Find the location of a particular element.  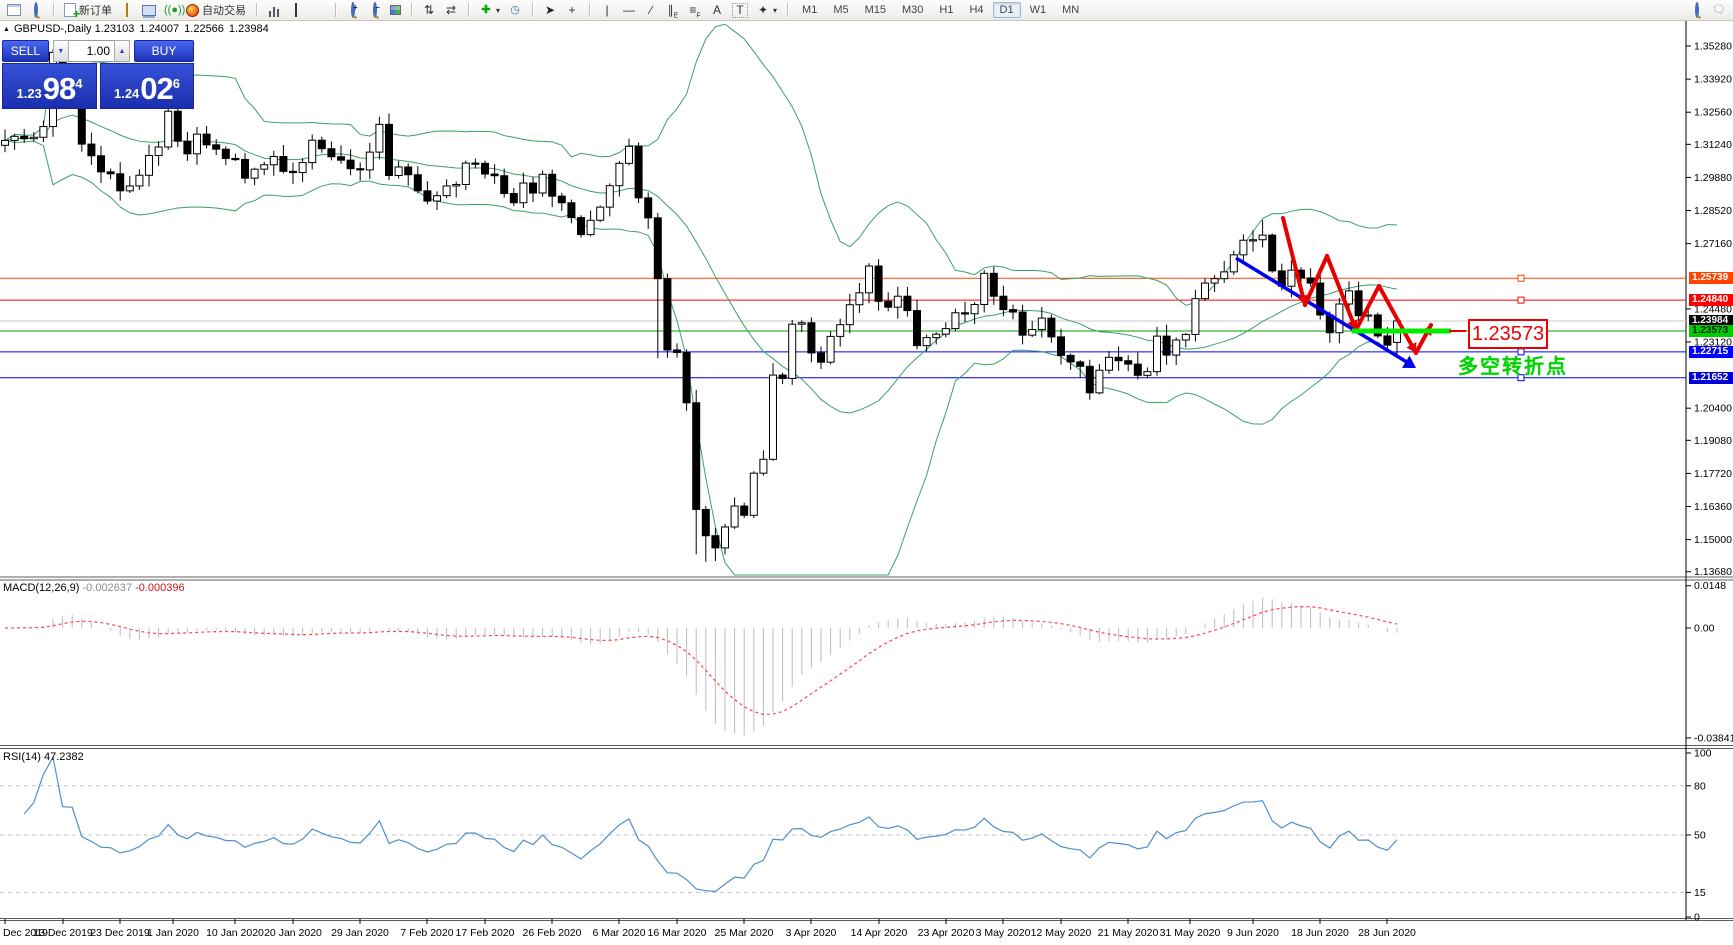

axis-tick-label: 7 Feb 2020 is located at coordinates (426, 933).